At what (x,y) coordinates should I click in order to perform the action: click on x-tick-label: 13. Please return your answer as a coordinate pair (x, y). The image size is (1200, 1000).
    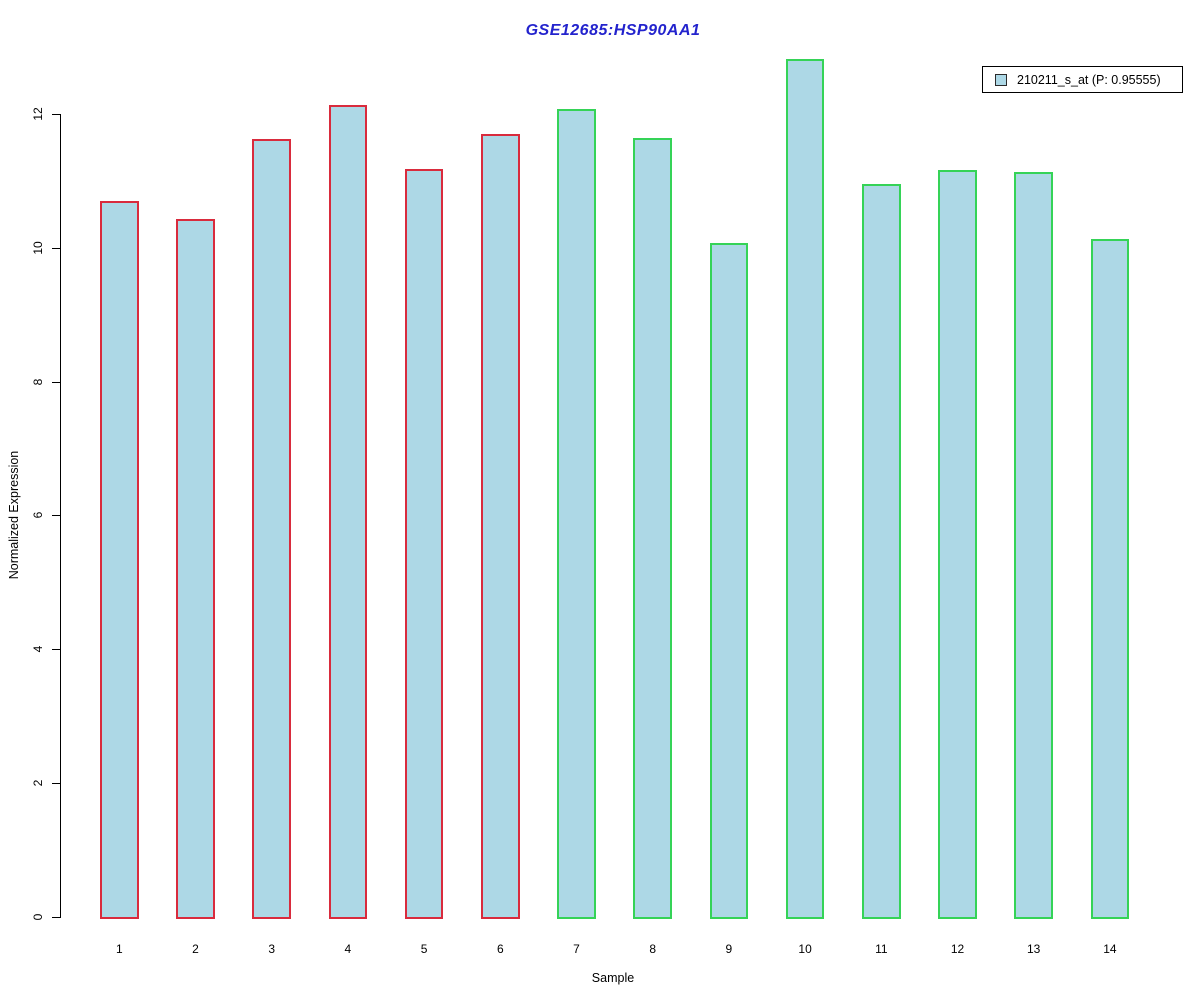
    Looking at the image, I should click on (1034, 949).